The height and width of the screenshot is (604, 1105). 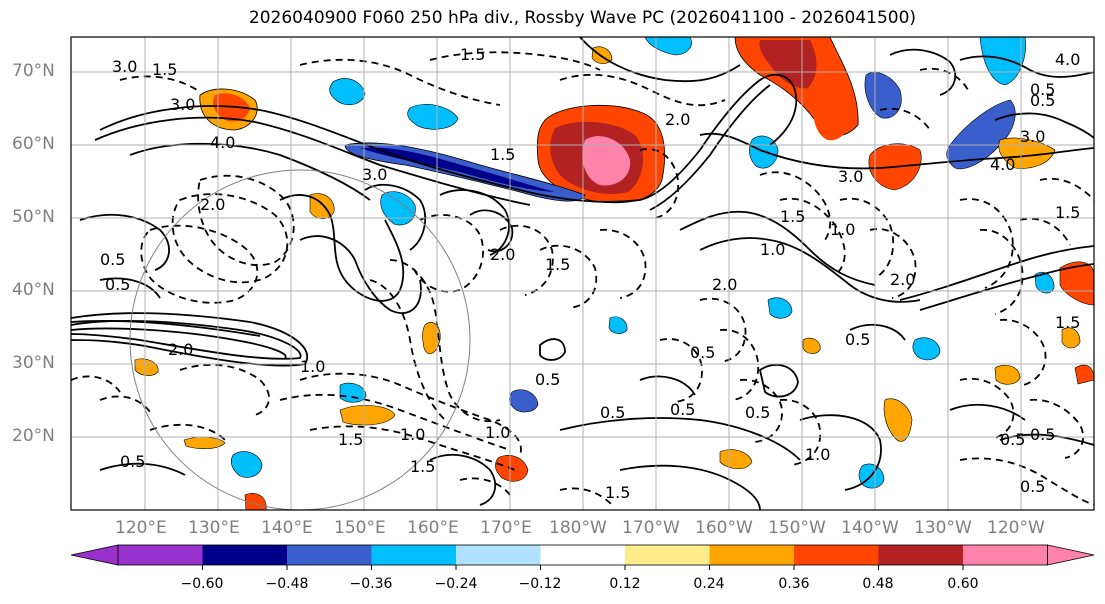 I want to click on colorbar, so click(x=582, y=557).